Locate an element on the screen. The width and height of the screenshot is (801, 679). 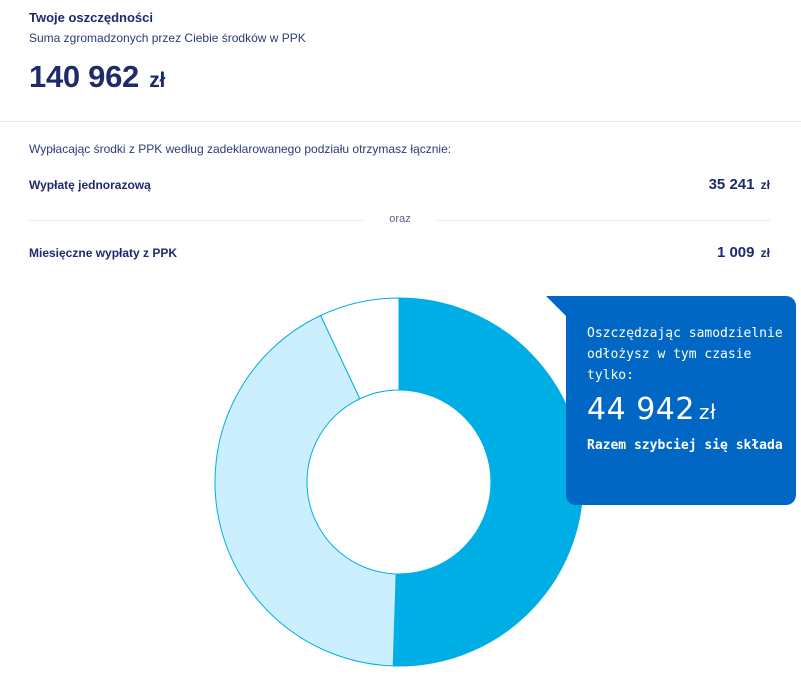
separator-line-right is located at coordinates (603, 220).